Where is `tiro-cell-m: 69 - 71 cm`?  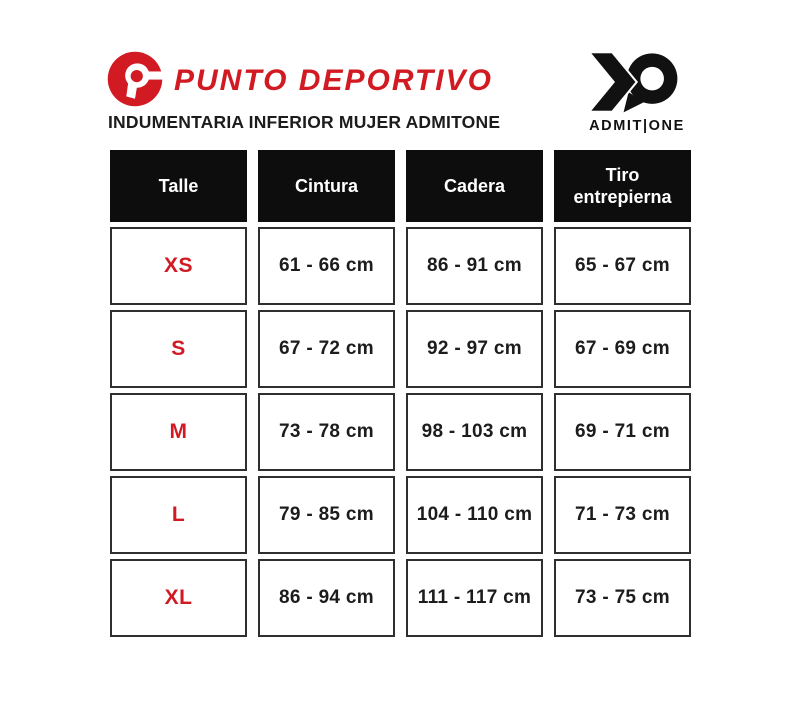 tiro-cell-m: 69 - 71 cm is located at coordinates (622, 432).